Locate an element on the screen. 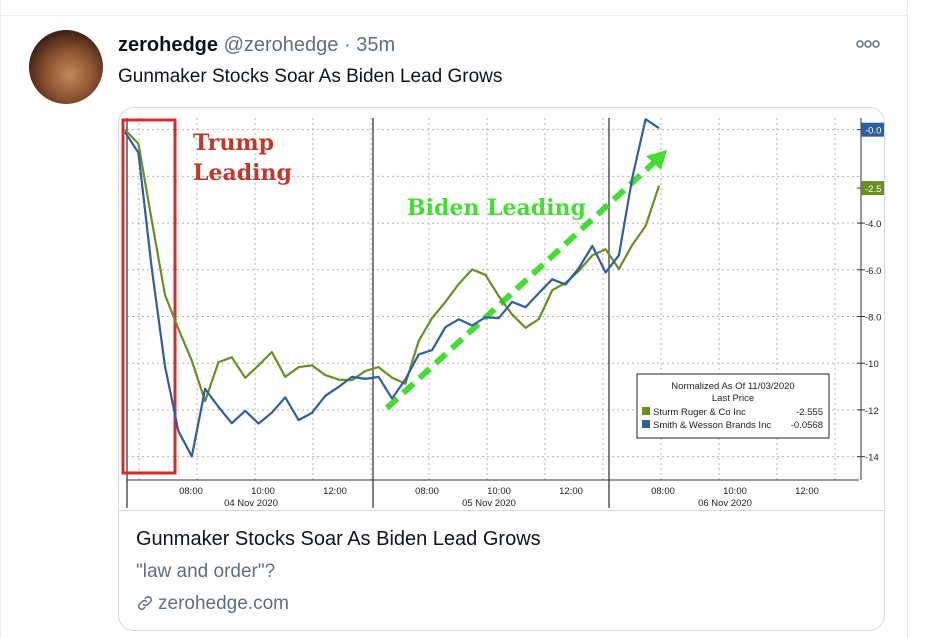 This screenshot has width=930, height=638. legend-label-ruger: Sturm Ruger & Co Inc is located at coordinates (699, 412).